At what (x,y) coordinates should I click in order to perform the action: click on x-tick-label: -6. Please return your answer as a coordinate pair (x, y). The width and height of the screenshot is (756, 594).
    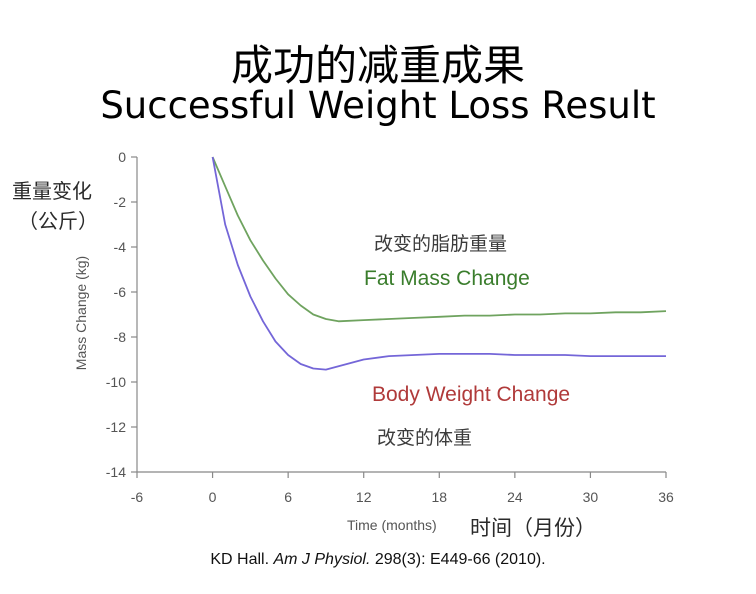
    Looking at the image, I should click on (137, 497).